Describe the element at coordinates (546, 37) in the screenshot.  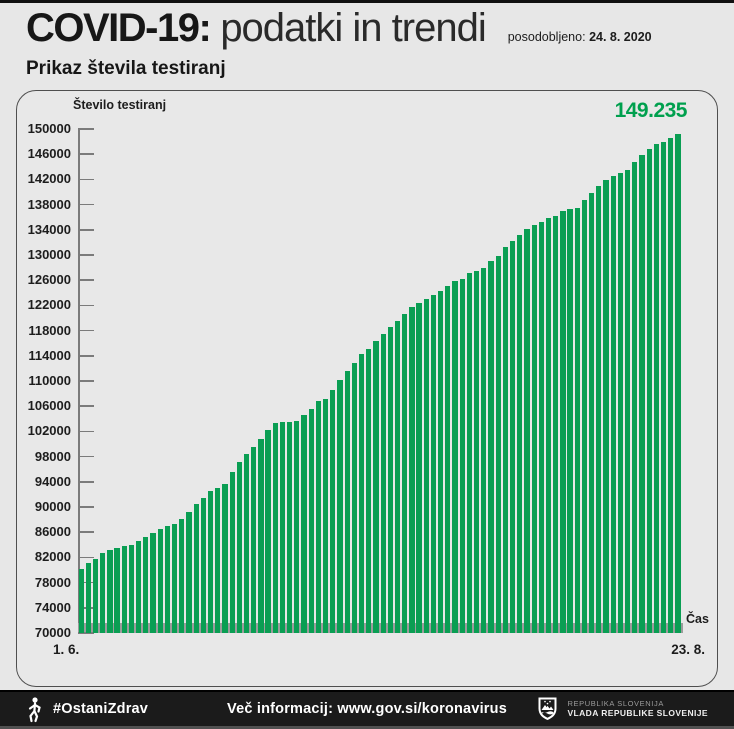
I see `updated-label: posodobljeno:` at that location.